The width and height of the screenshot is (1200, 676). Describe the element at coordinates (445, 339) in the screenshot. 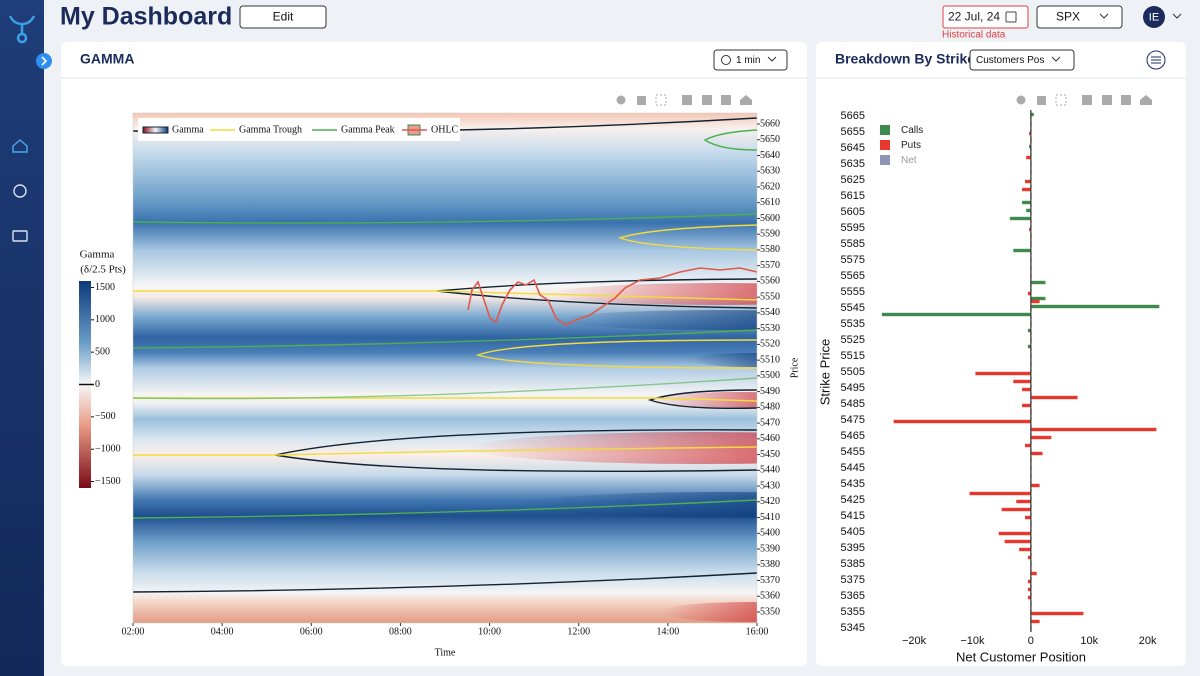

I see `peak-line` at that location.